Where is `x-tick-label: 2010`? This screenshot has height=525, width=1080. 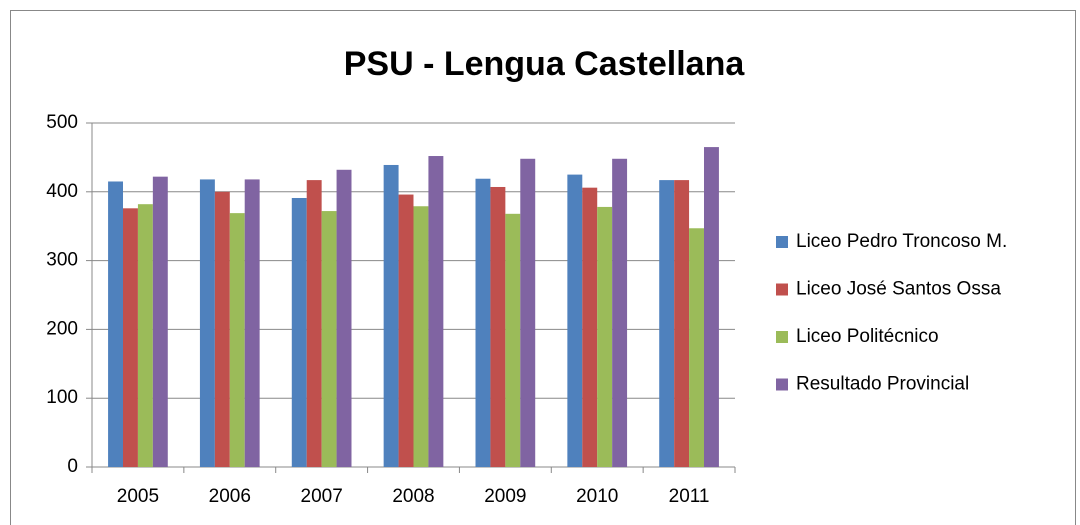 x-tick-label: 2010 is located at coordinates (597, 496).